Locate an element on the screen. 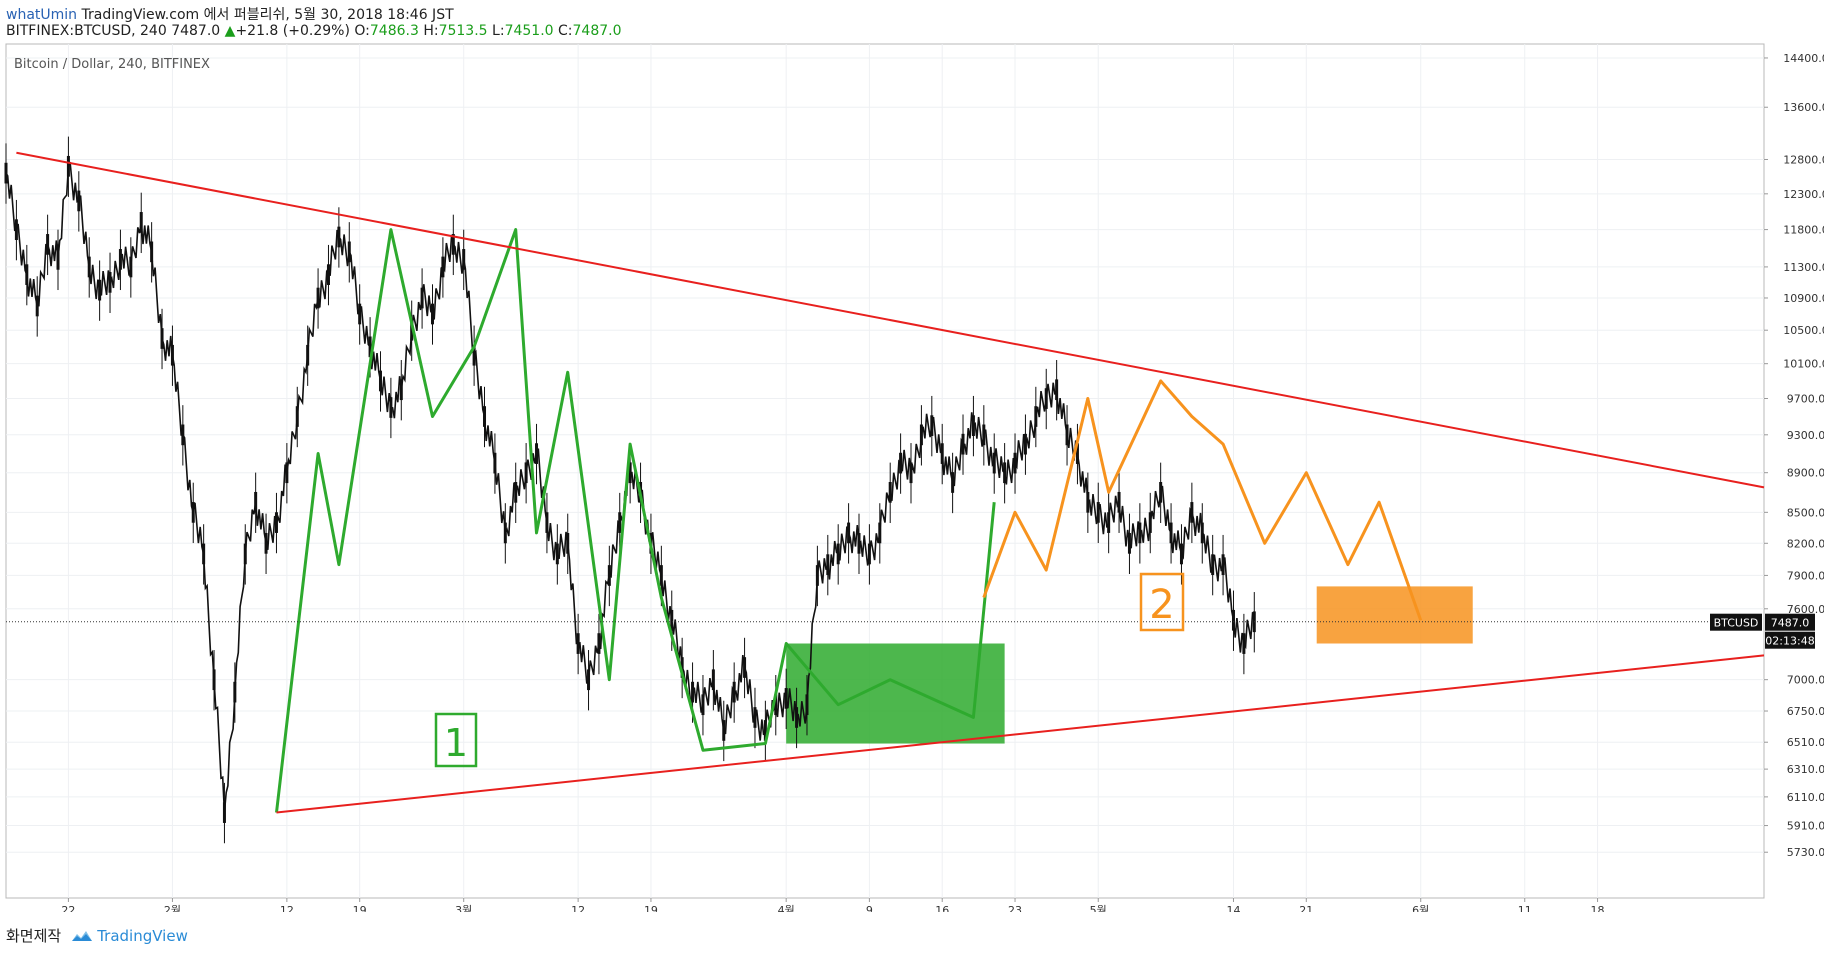  y-tick-label: 10500.0 is located at coordinates (1803, 330).